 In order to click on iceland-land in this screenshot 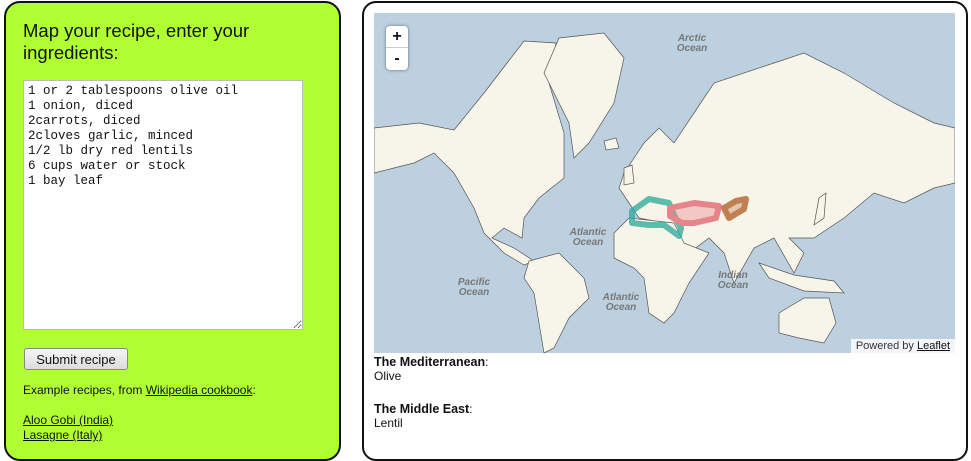, I will do `click(611, 144)`.